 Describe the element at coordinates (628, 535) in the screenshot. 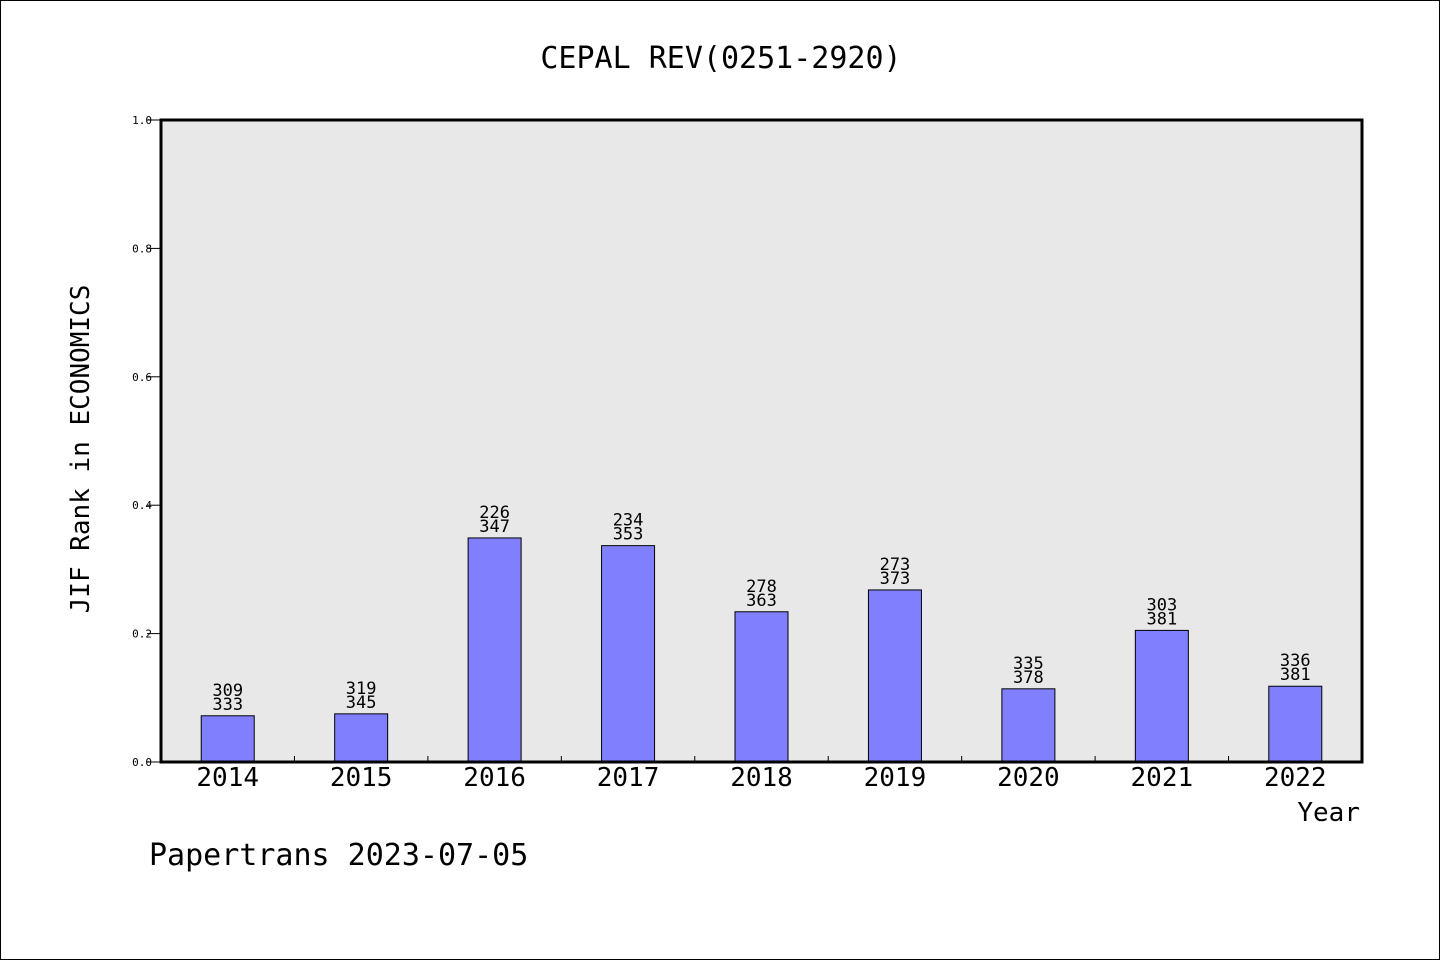

I see `bar-total-label: 353` at that location.